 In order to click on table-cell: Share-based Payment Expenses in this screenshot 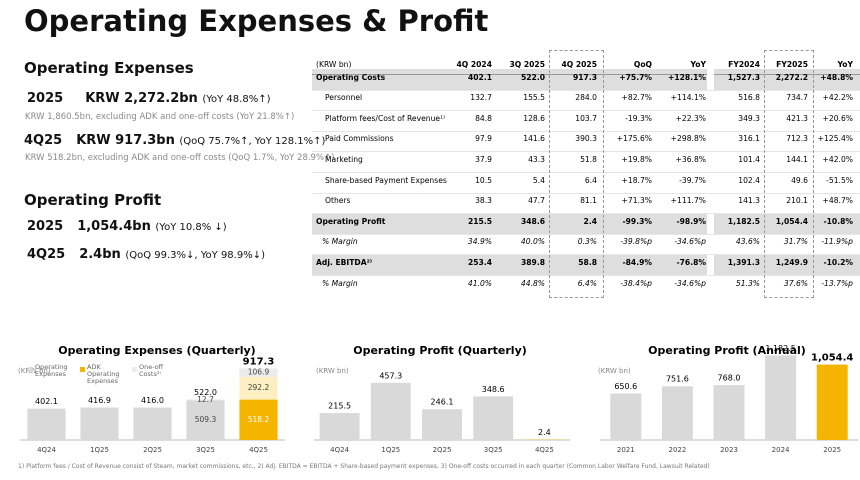, I will do `click(386, 180)`.